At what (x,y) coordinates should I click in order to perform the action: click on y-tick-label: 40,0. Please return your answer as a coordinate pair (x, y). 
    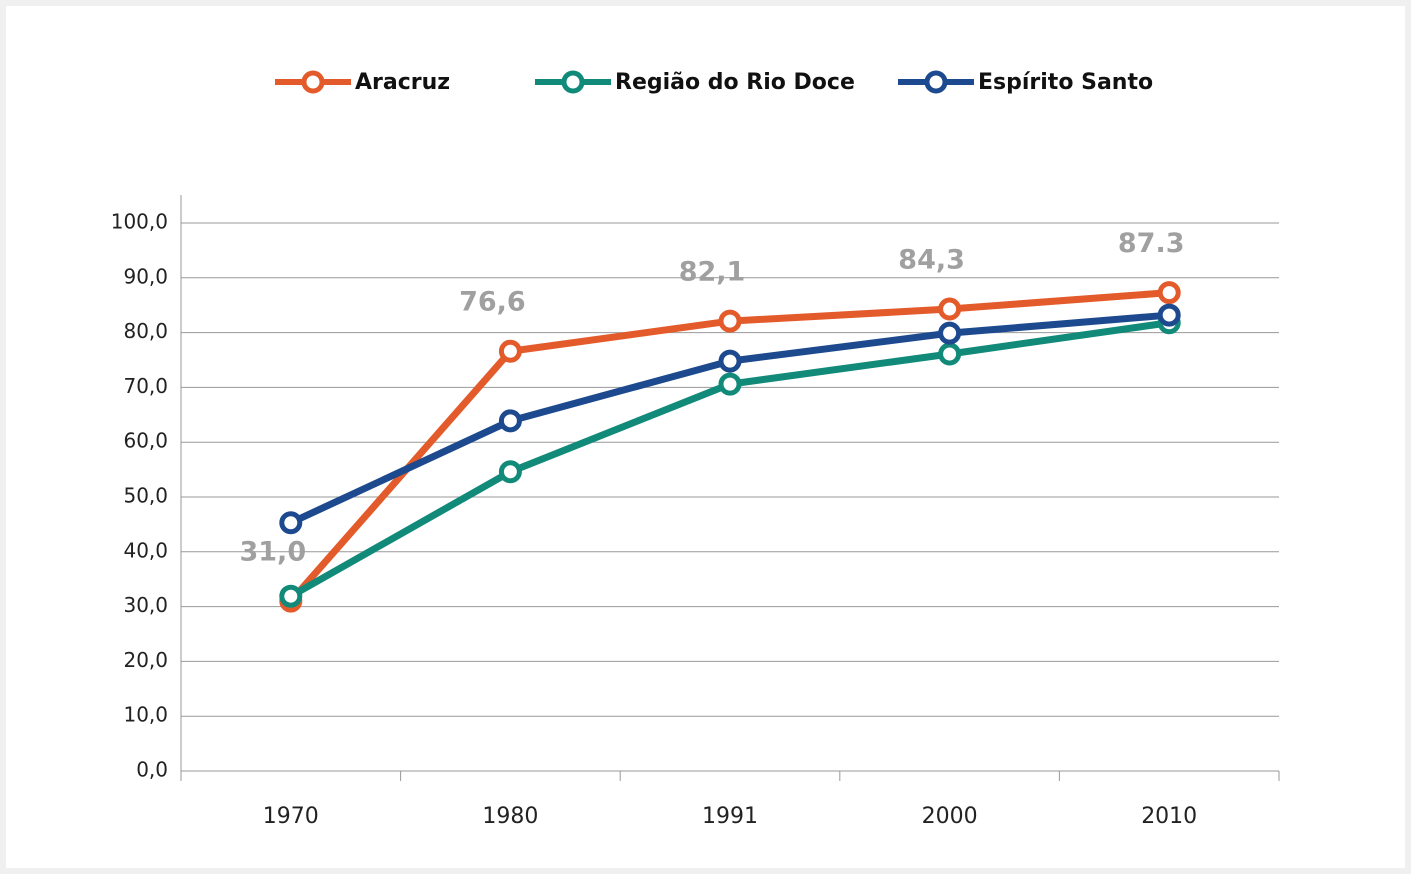
    Looking at the image, I should click on (145, 550).